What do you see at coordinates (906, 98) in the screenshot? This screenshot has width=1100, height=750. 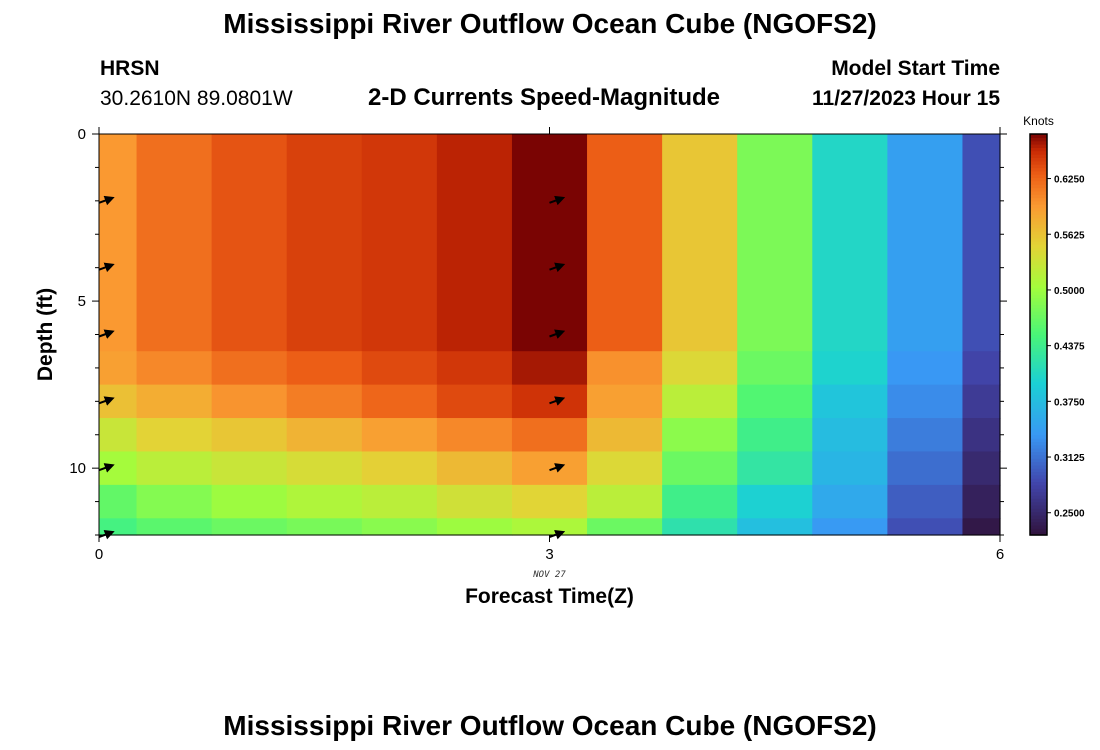 I see `model-start-value: 11/27/2023 Hour 15` at bounding box center [906, 98].